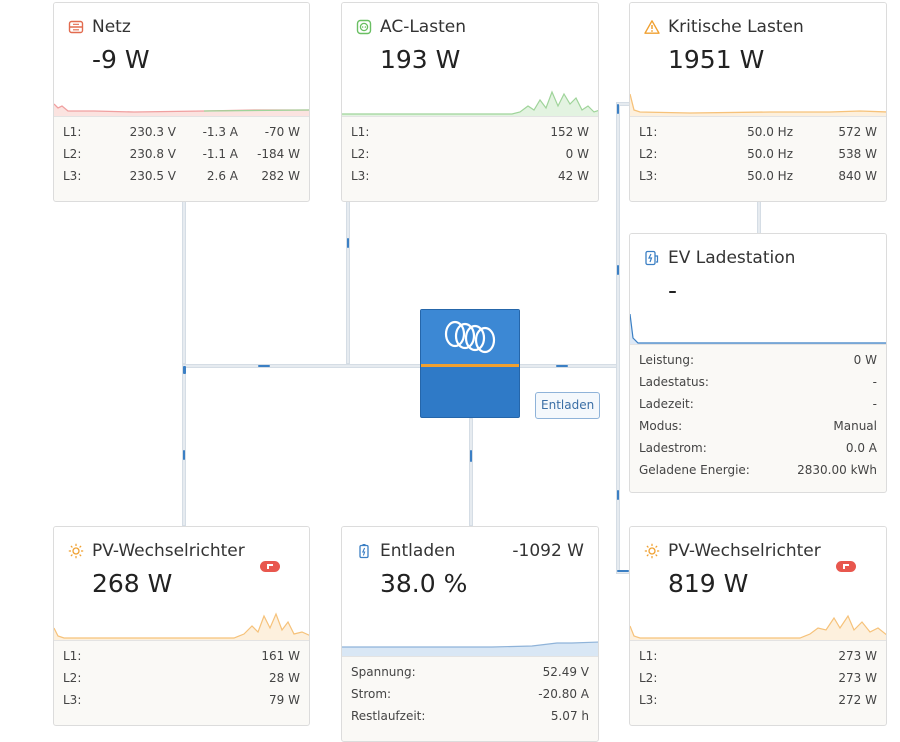 The width and height of the screenshot is (900, 742). Describe the element at coordinates (383, 672) in the screenshot. I see `battery-voltage-label: Spannung:` at that location.